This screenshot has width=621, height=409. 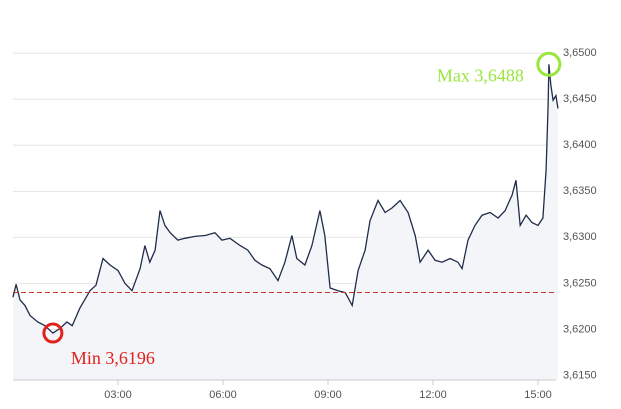 I want to click on y-tick-label: 3,6200, so click(x=580, y=329).